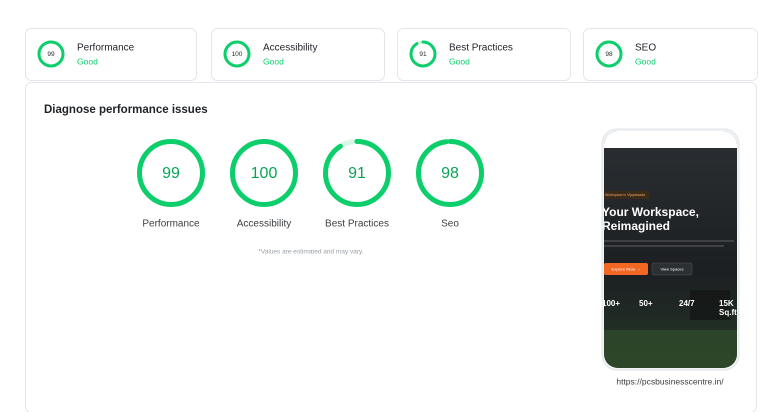 The width and height of the screenshot is (764, 412). I want to click on screenshot-bg, so click(670, 249).